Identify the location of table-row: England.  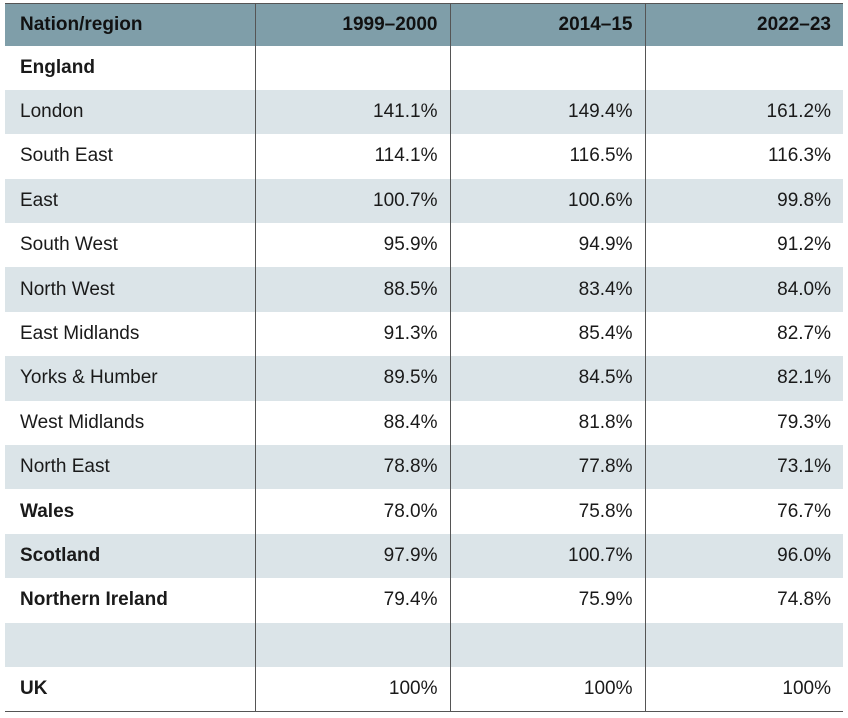
(424, 67).